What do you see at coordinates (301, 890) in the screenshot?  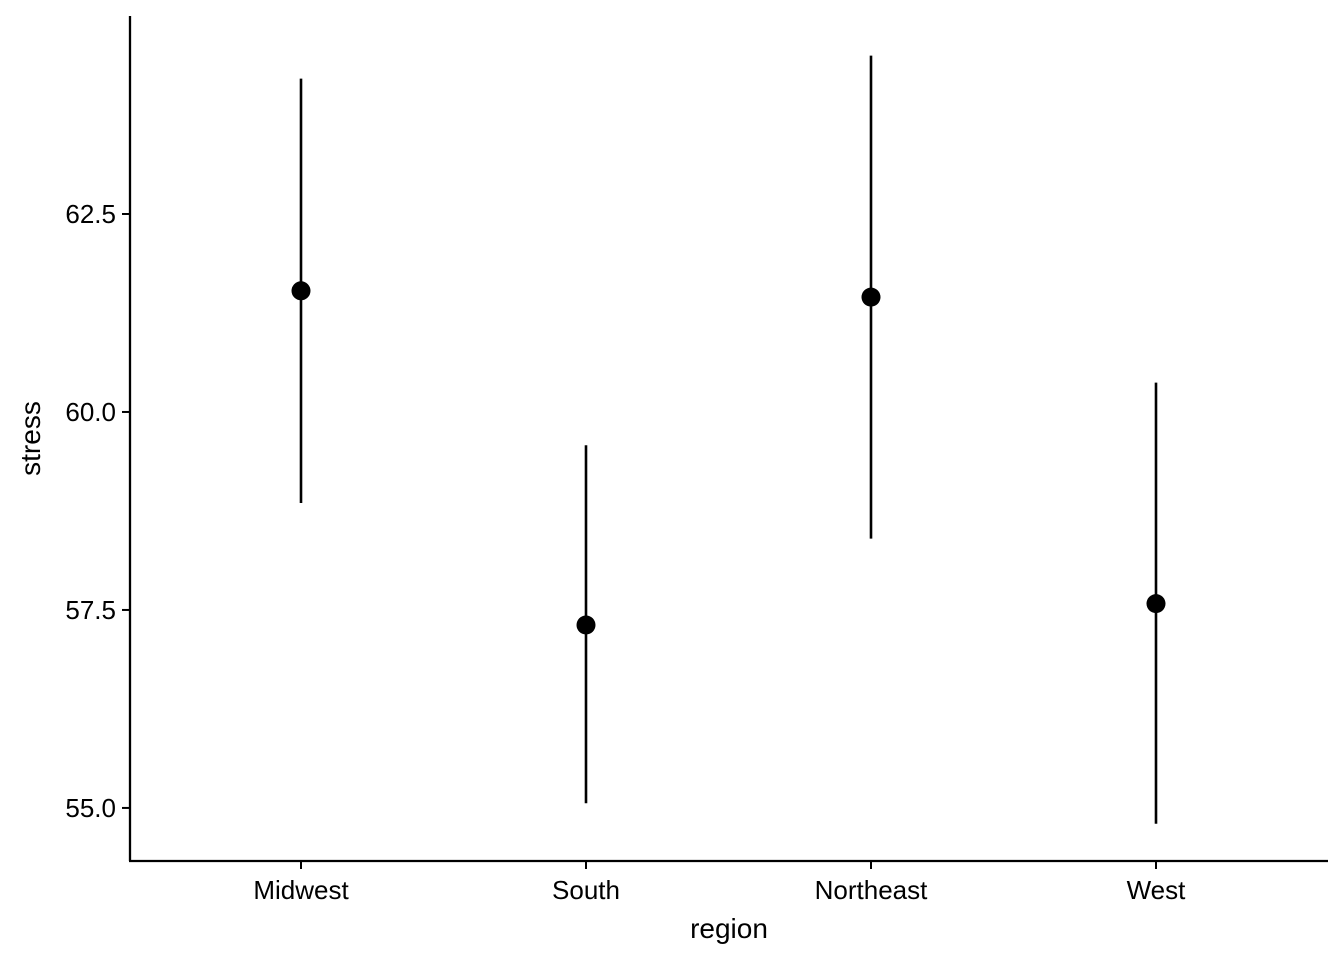 I see `x-tick-label-midwest: Midwest` at bounding box center [301, 890].